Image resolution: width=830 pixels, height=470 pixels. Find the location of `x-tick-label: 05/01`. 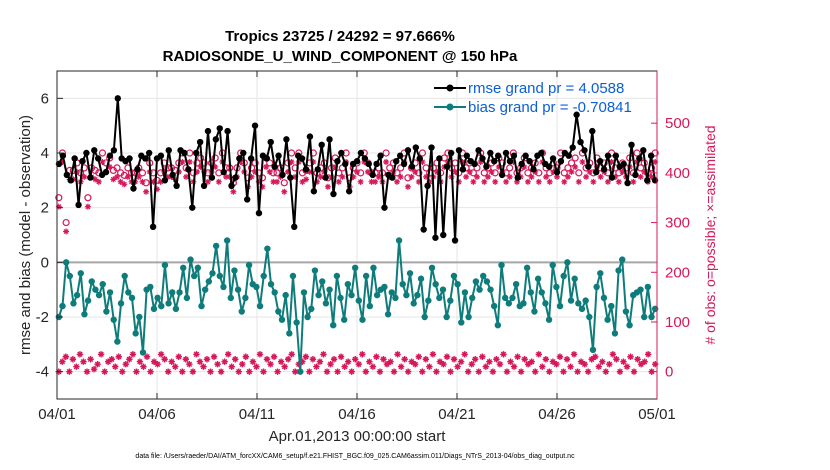

x-tick-label: 05/01 is located at coordinates (657, 414).